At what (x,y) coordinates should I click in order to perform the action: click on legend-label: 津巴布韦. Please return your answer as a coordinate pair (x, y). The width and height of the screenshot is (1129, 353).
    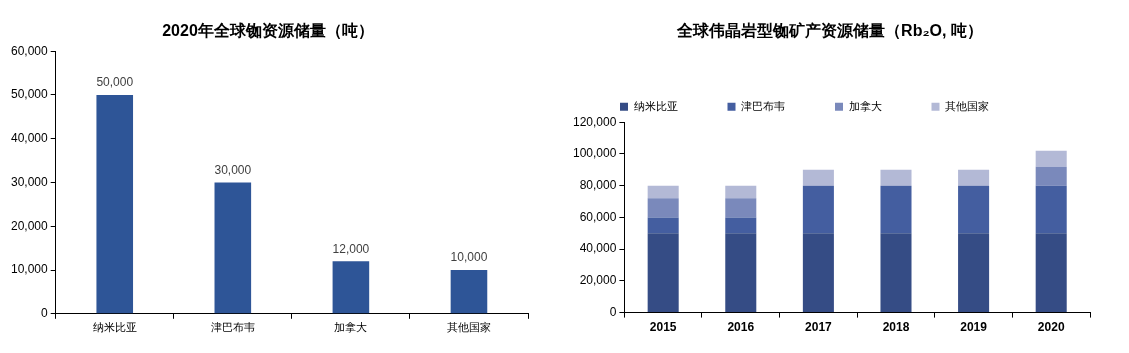
    Looking at the image, I should click on (763, 105).